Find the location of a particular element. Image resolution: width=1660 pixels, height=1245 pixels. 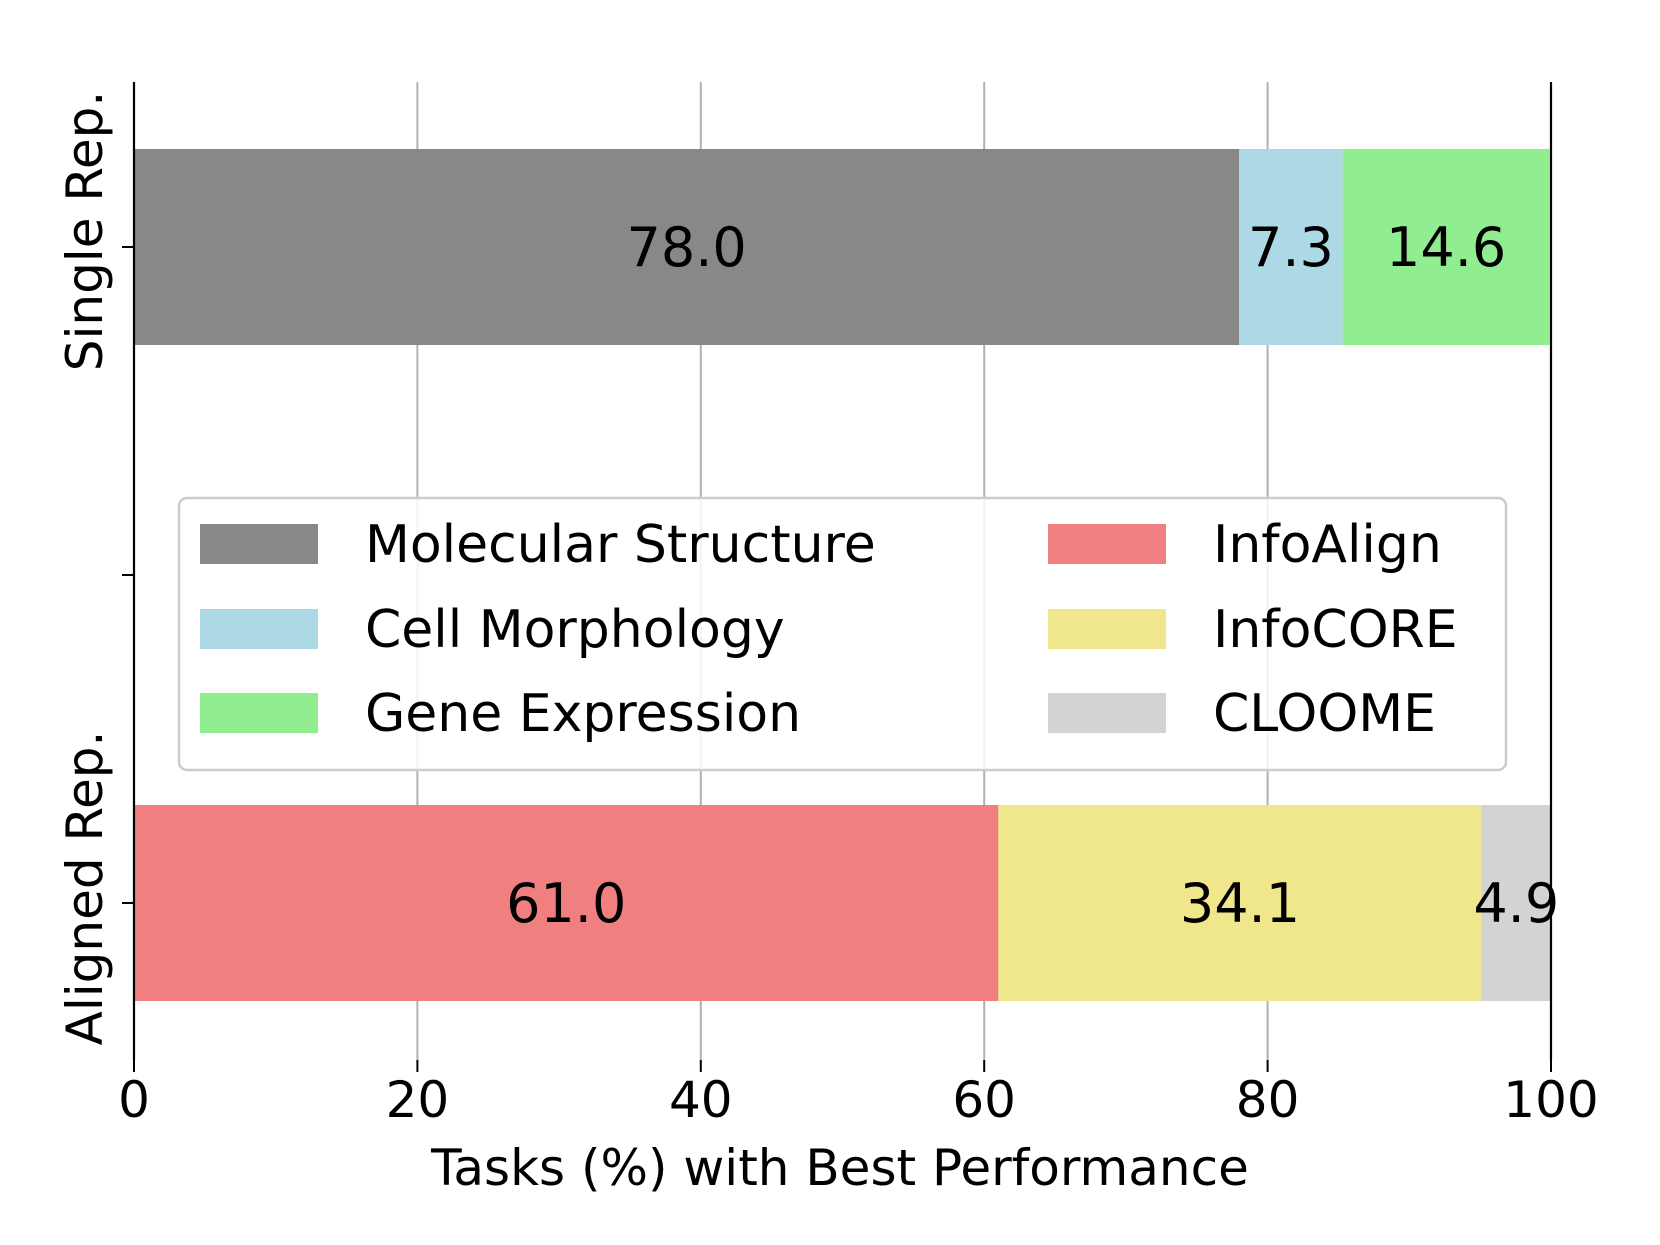

bar-single-rep-cell-morphology is located at coordinates (1291, 247).